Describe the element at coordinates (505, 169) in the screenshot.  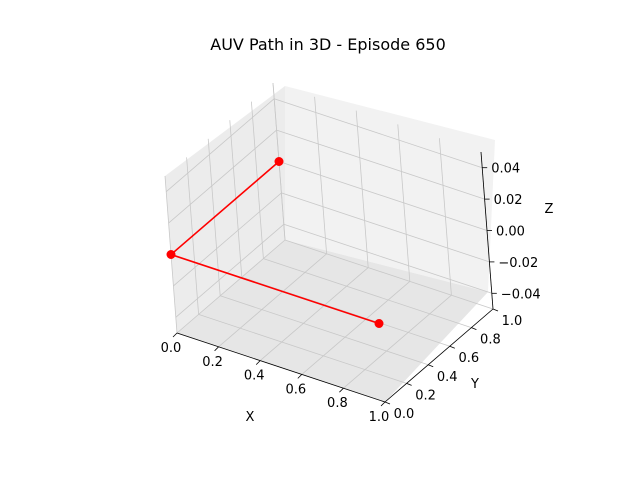
I see `z-tick-label: 0.04` at that location.